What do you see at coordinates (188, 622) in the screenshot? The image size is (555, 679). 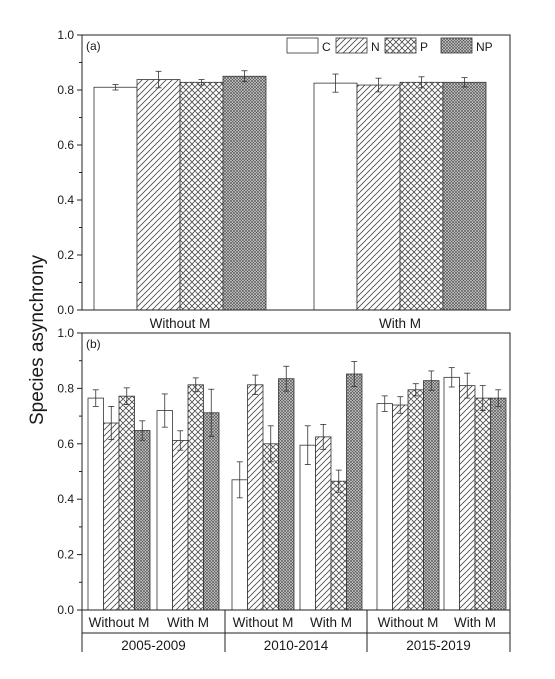 I see `panel-b-category-1: With M` at bounding box center [188, 622].